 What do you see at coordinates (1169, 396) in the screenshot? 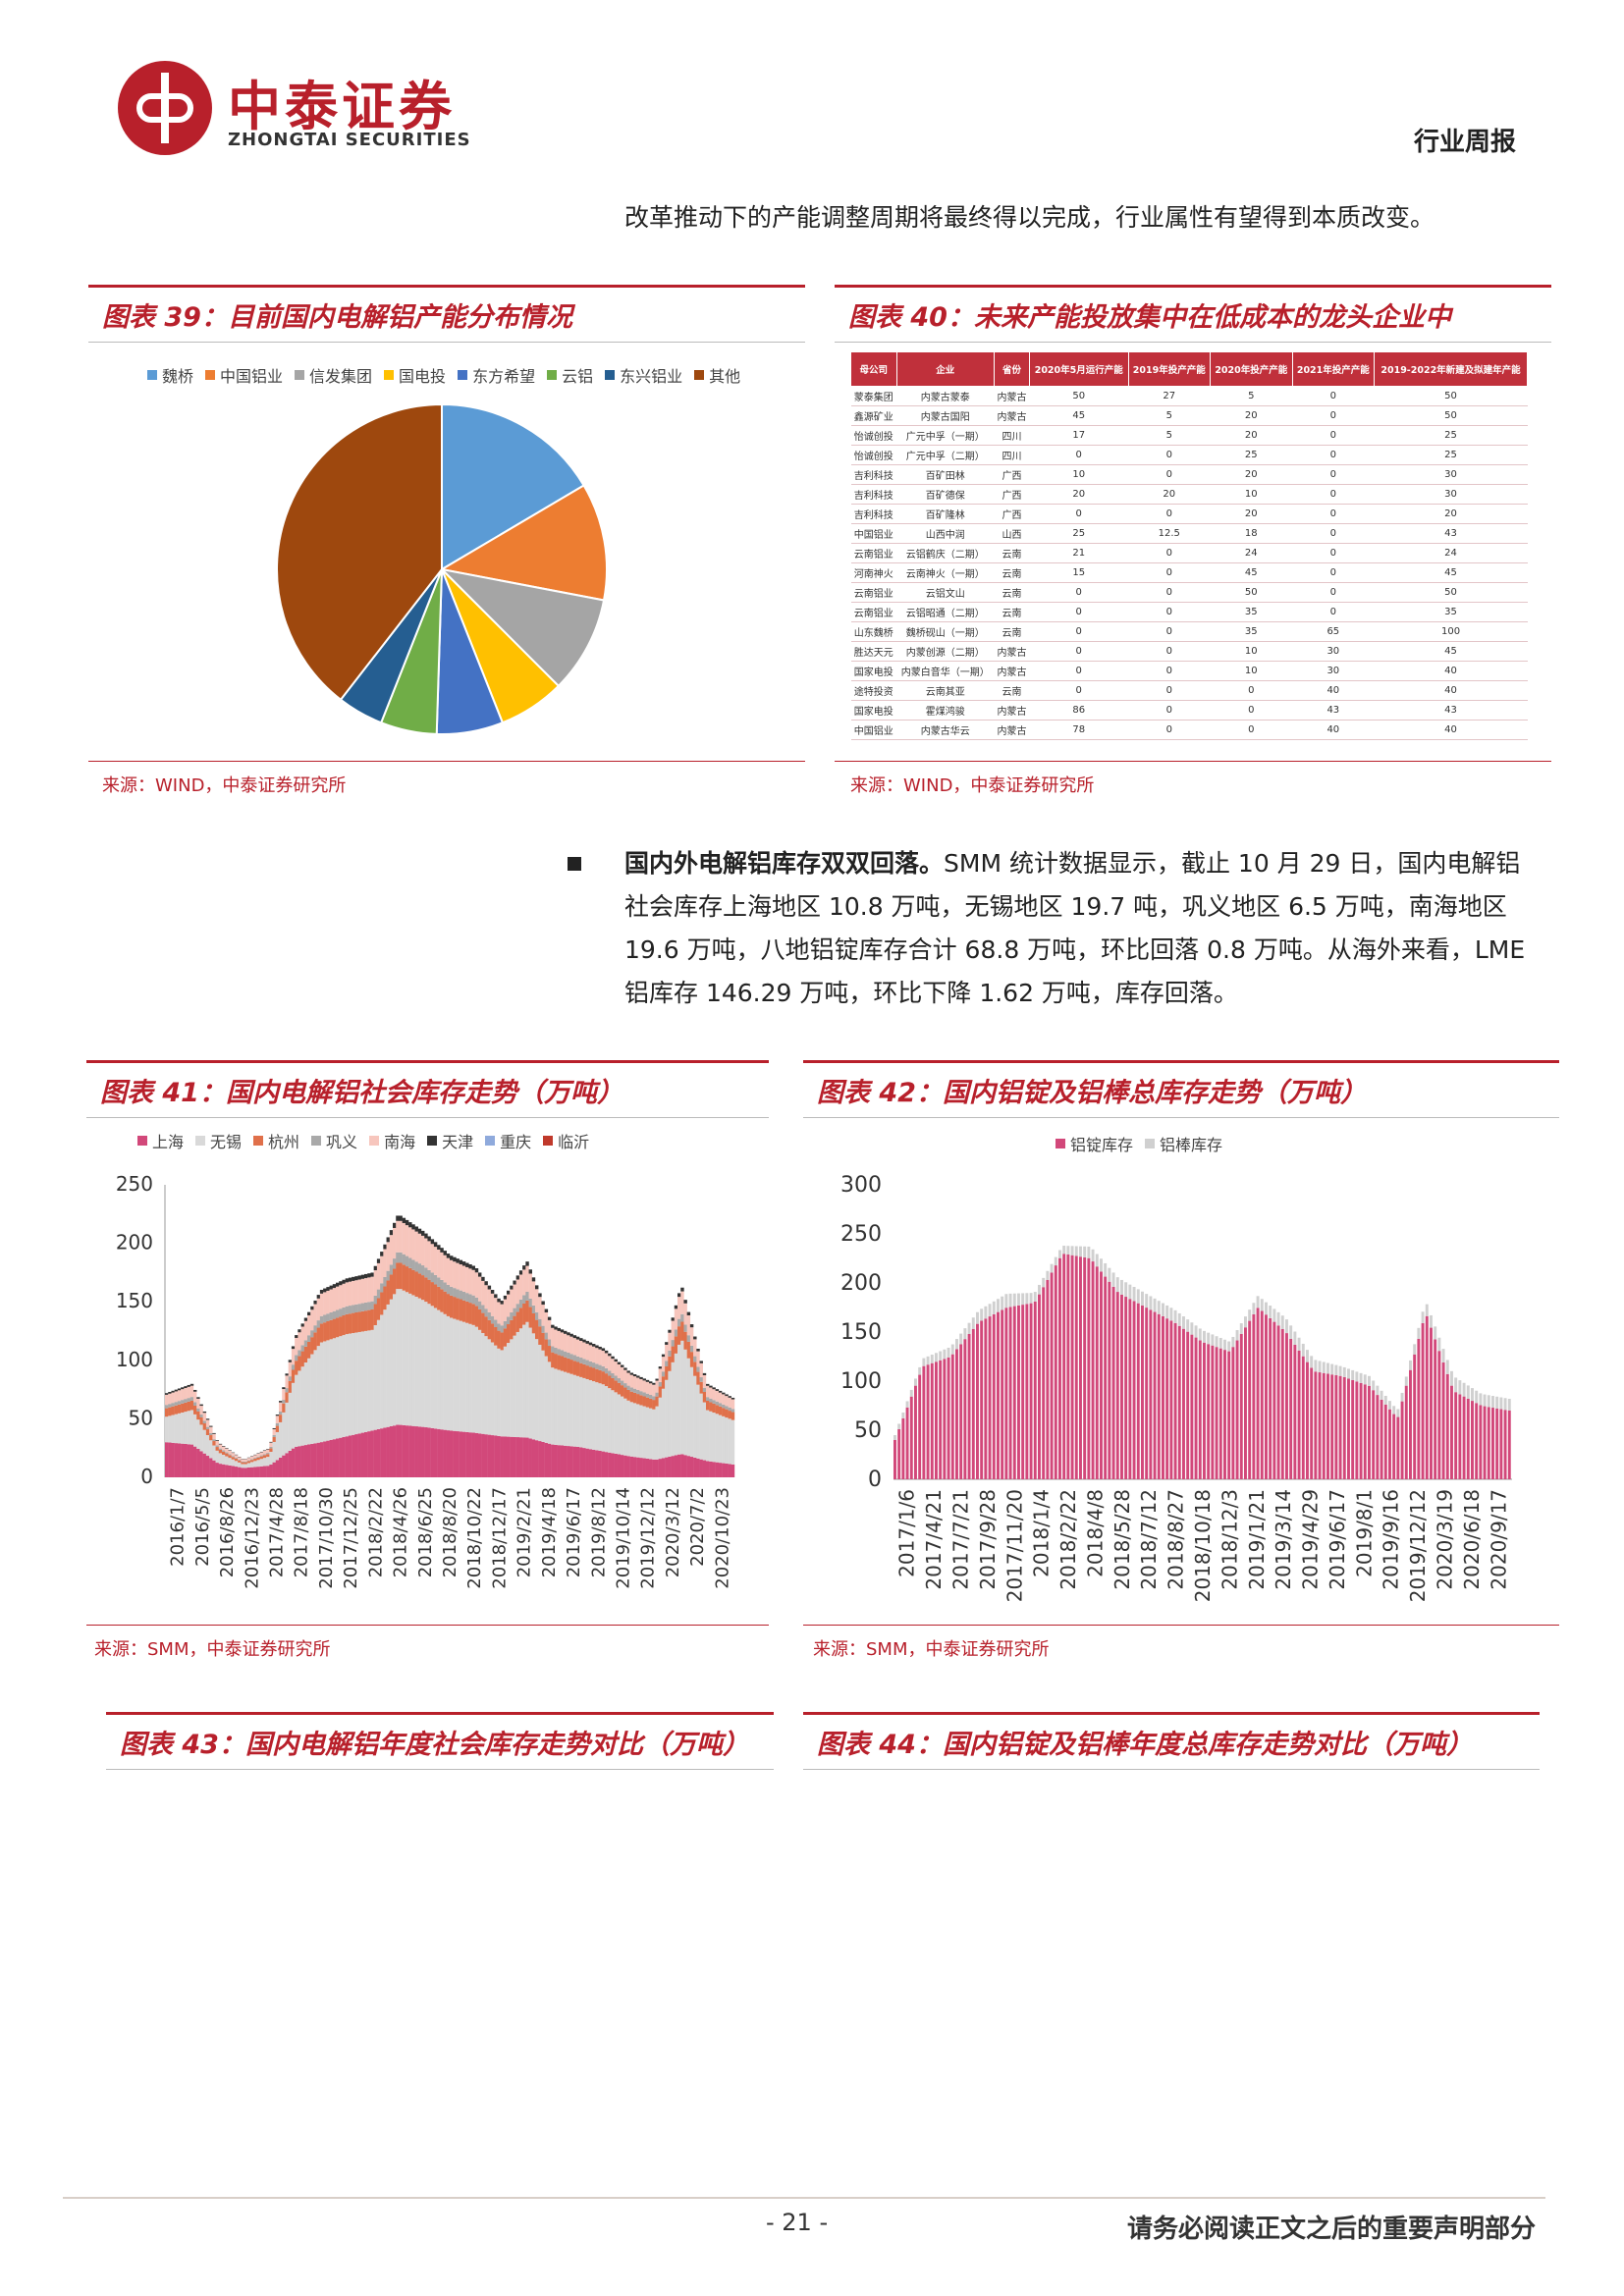
I see `table-cell: 27` at bounding box center [1169, 396].